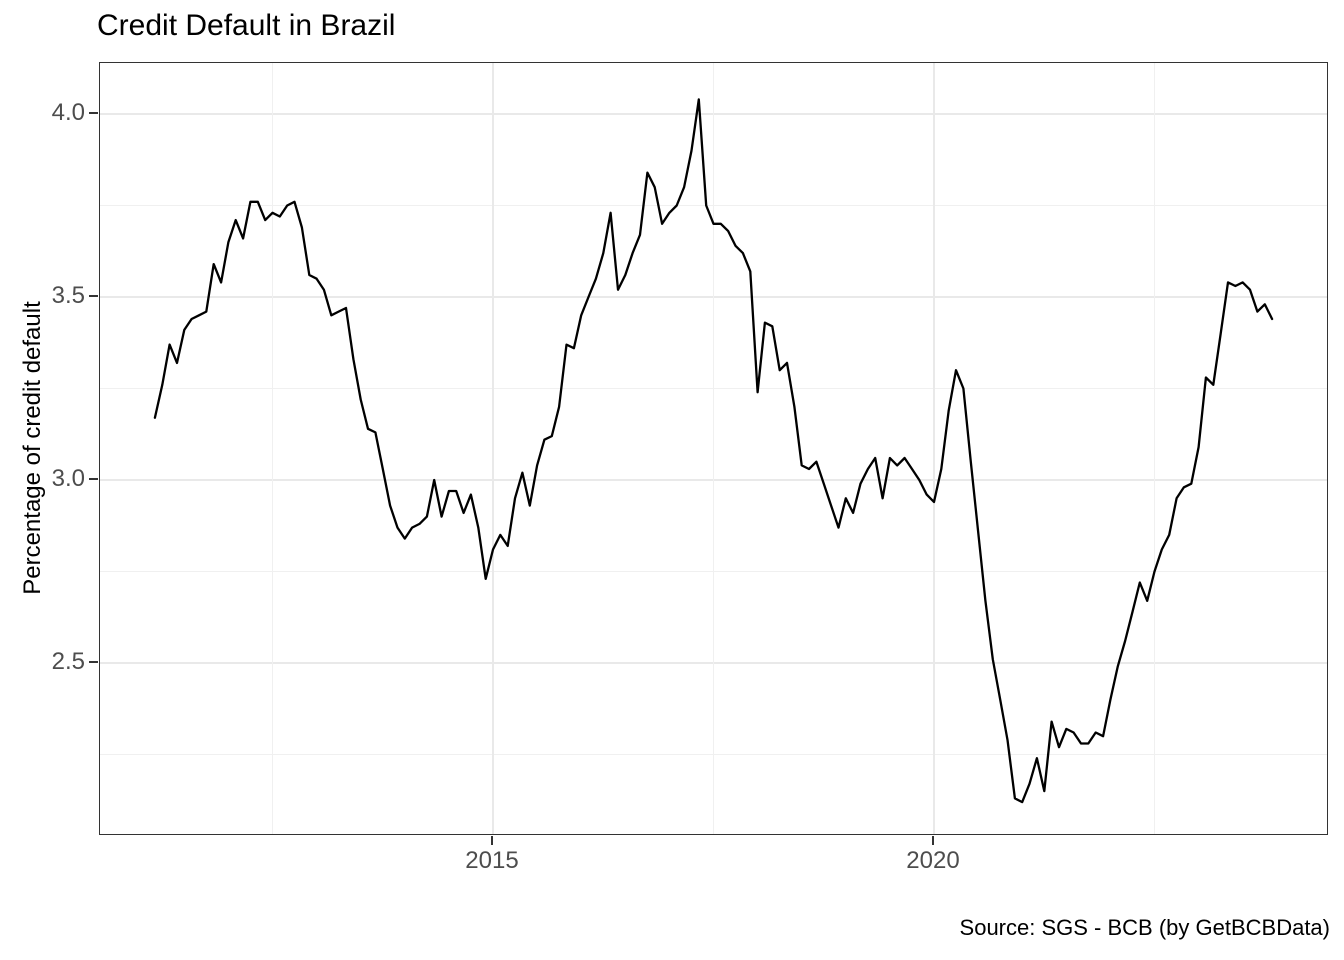 The height and width of the screenshot is (960, 1344). Describe the element at coordinates (933, 860) in the screenshot. I see `x-axis-tick-label: 2020` at that location.